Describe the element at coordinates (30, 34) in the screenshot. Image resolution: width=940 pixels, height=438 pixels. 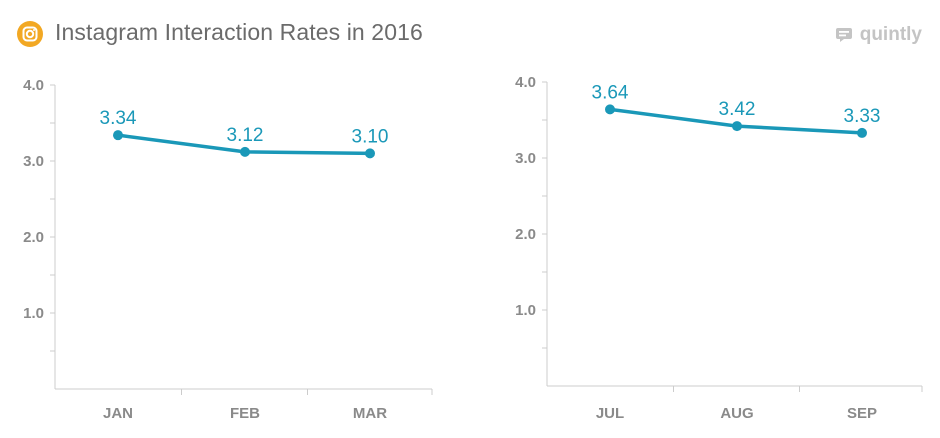
I see `instagram-icon` at that location.